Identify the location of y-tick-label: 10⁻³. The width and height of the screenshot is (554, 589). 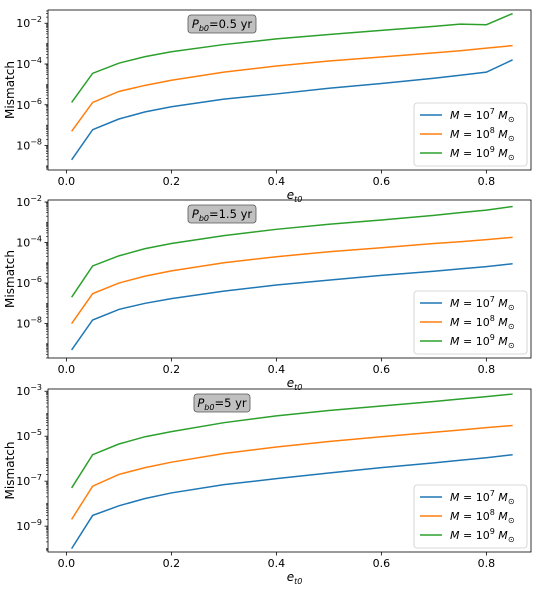
(29, 390).